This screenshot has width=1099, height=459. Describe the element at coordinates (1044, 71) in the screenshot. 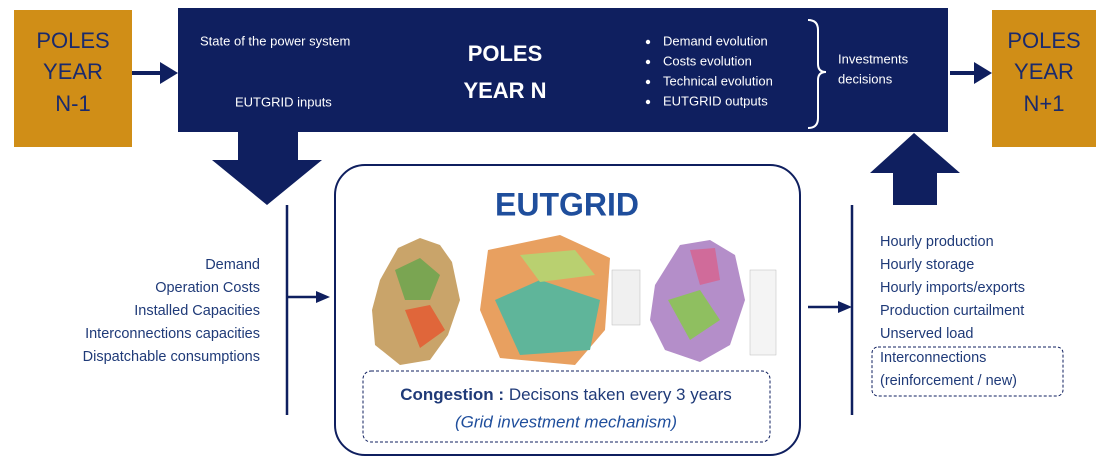

I see `poles-next-line: YEAR` at that location.